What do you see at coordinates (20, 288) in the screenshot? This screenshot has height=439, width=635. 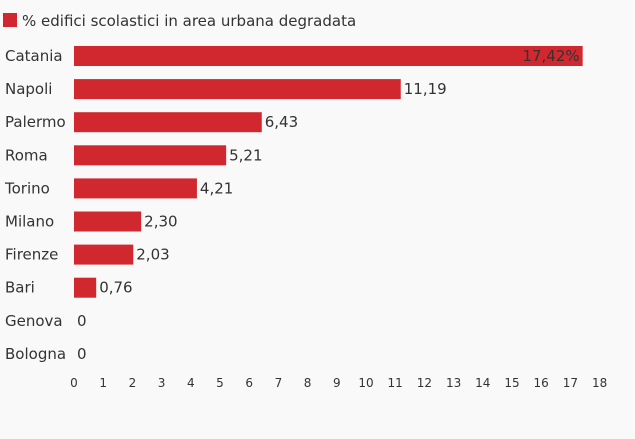 I see `category-label: Bari` at bounding box center [20, 288].